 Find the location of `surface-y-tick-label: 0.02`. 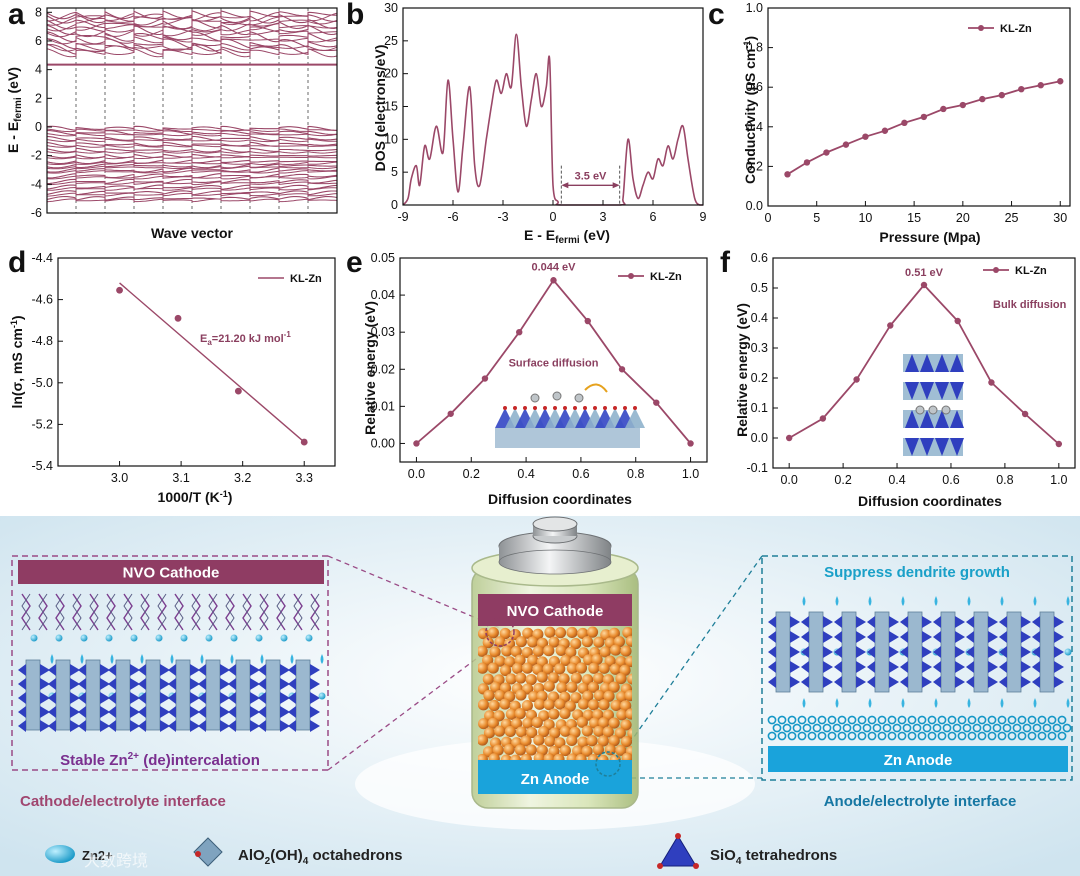

surface-y-tick-label: 0.02 is located at coordinates (383, 369).